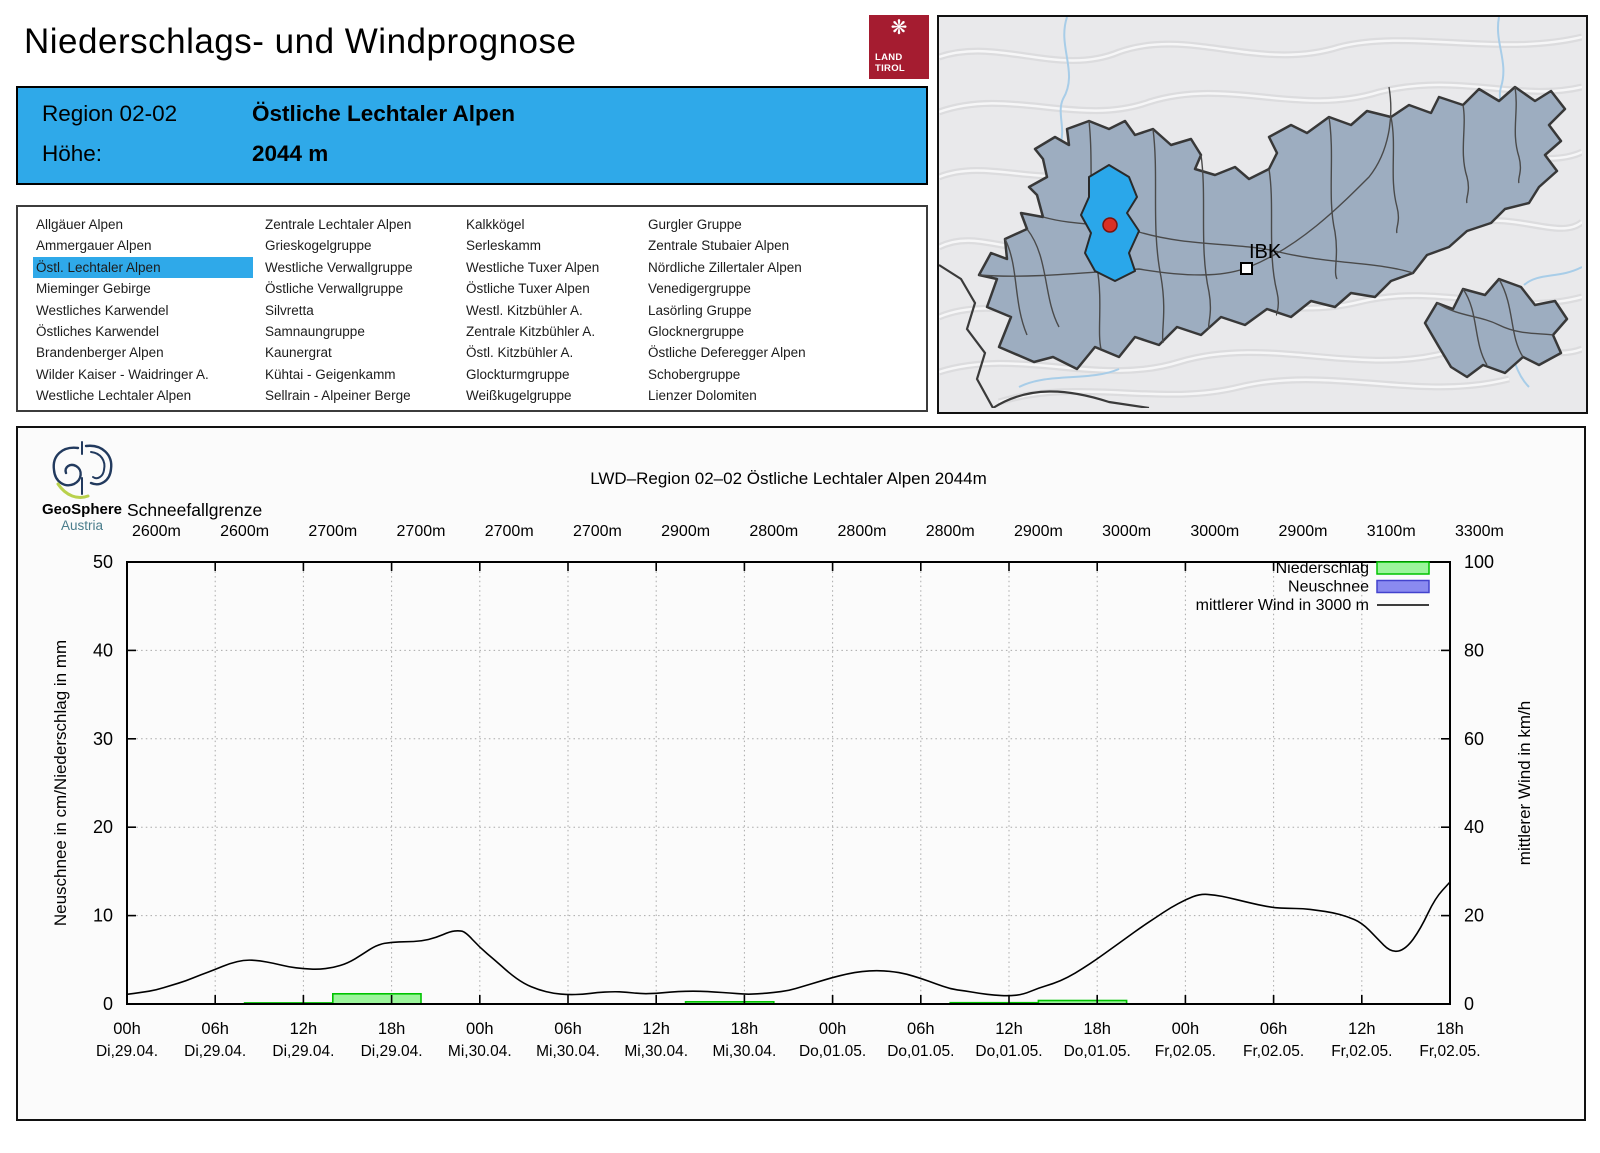 The height and width of the screenshot is (1153, 1600). Describe the element at coordinates (699, 289) in the screenshot. I see `region-item: Venedigergruppe` at that location.